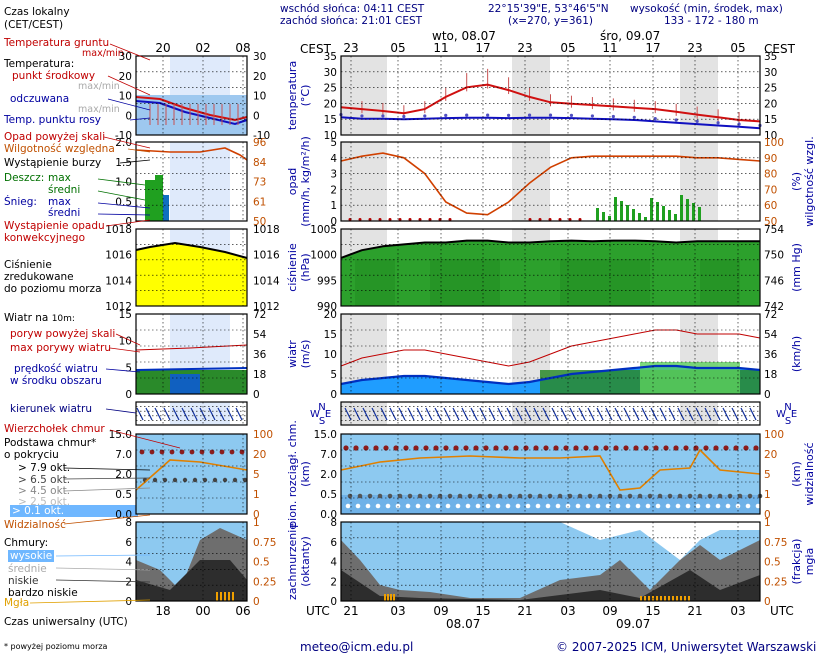 The height and width of the screenshot is (660, 820). I want to click on main-left-tick: 15.0, so click(325, 435).